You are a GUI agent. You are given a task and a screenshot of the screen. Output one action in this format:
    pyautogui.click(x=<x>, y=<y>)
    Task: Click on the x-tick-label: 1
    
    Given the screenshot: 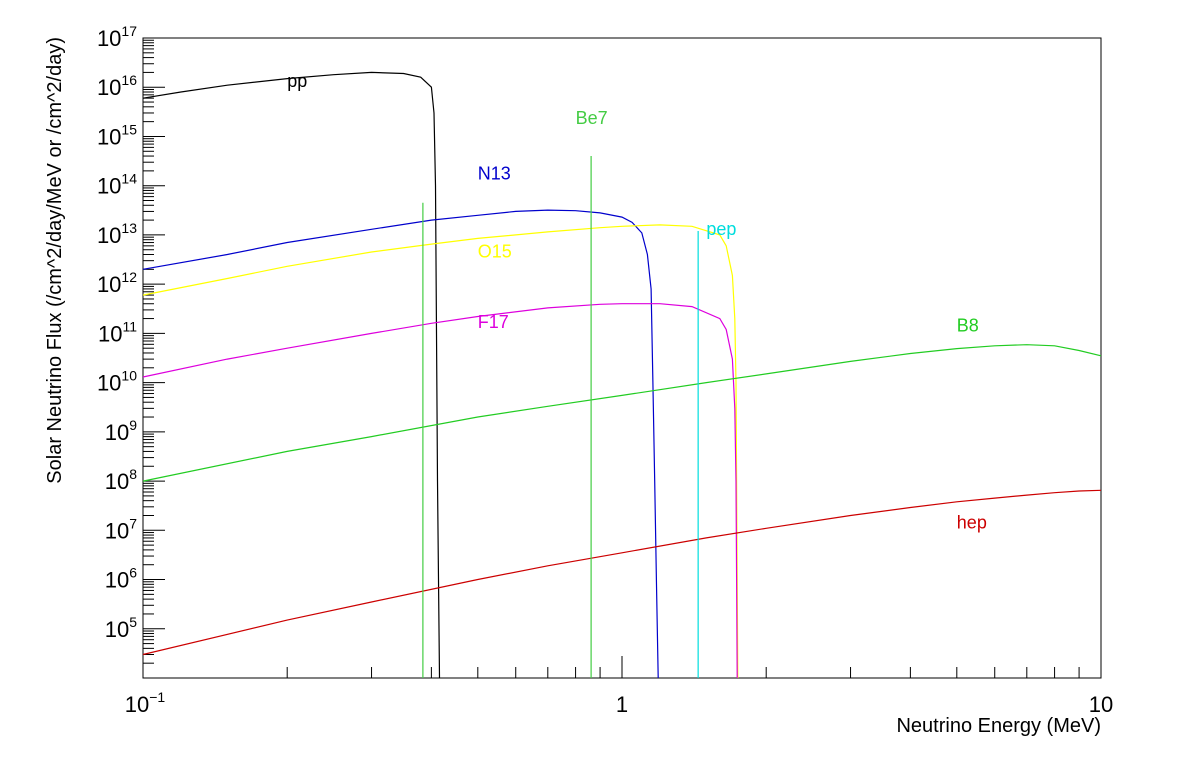 What is the action you would take?
    pyautogui.click(x=622, y=704)
    